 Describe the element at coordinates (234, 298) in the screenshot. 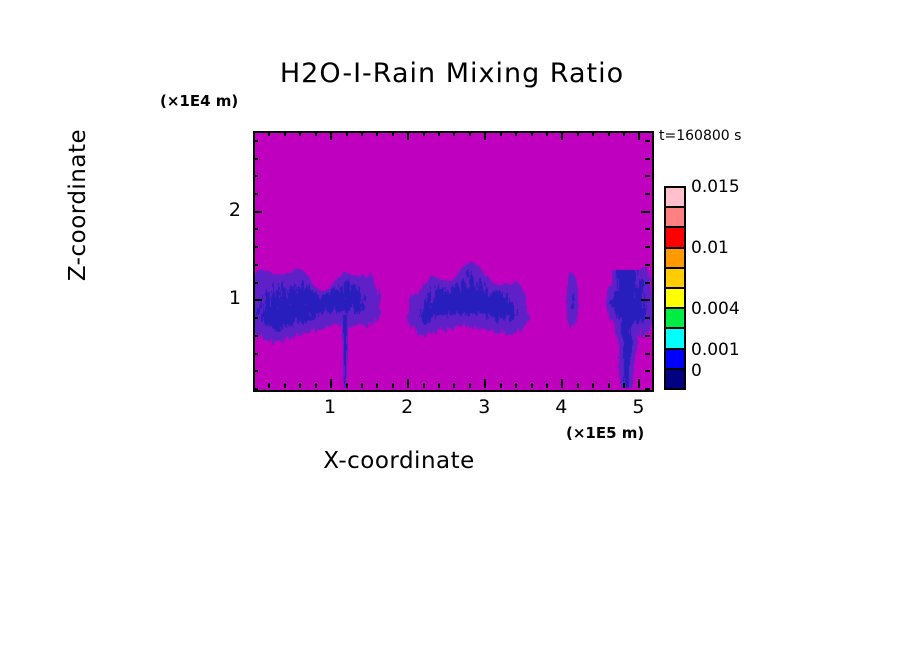

I see `y-tick-label: 1` at that location.